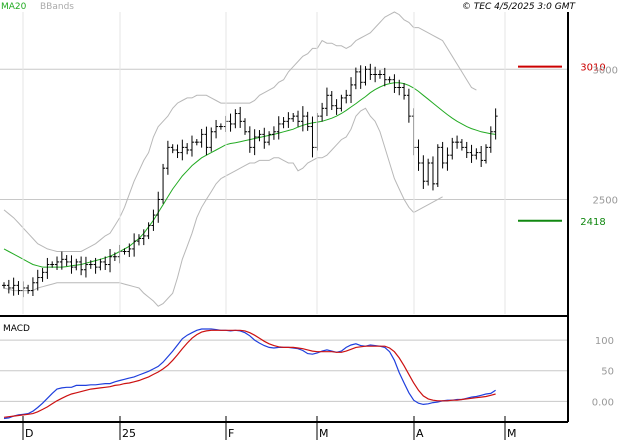 The height and width of the screenshot is (440, 627). I want to click on resistance-label: 3010, so click(592, 68).